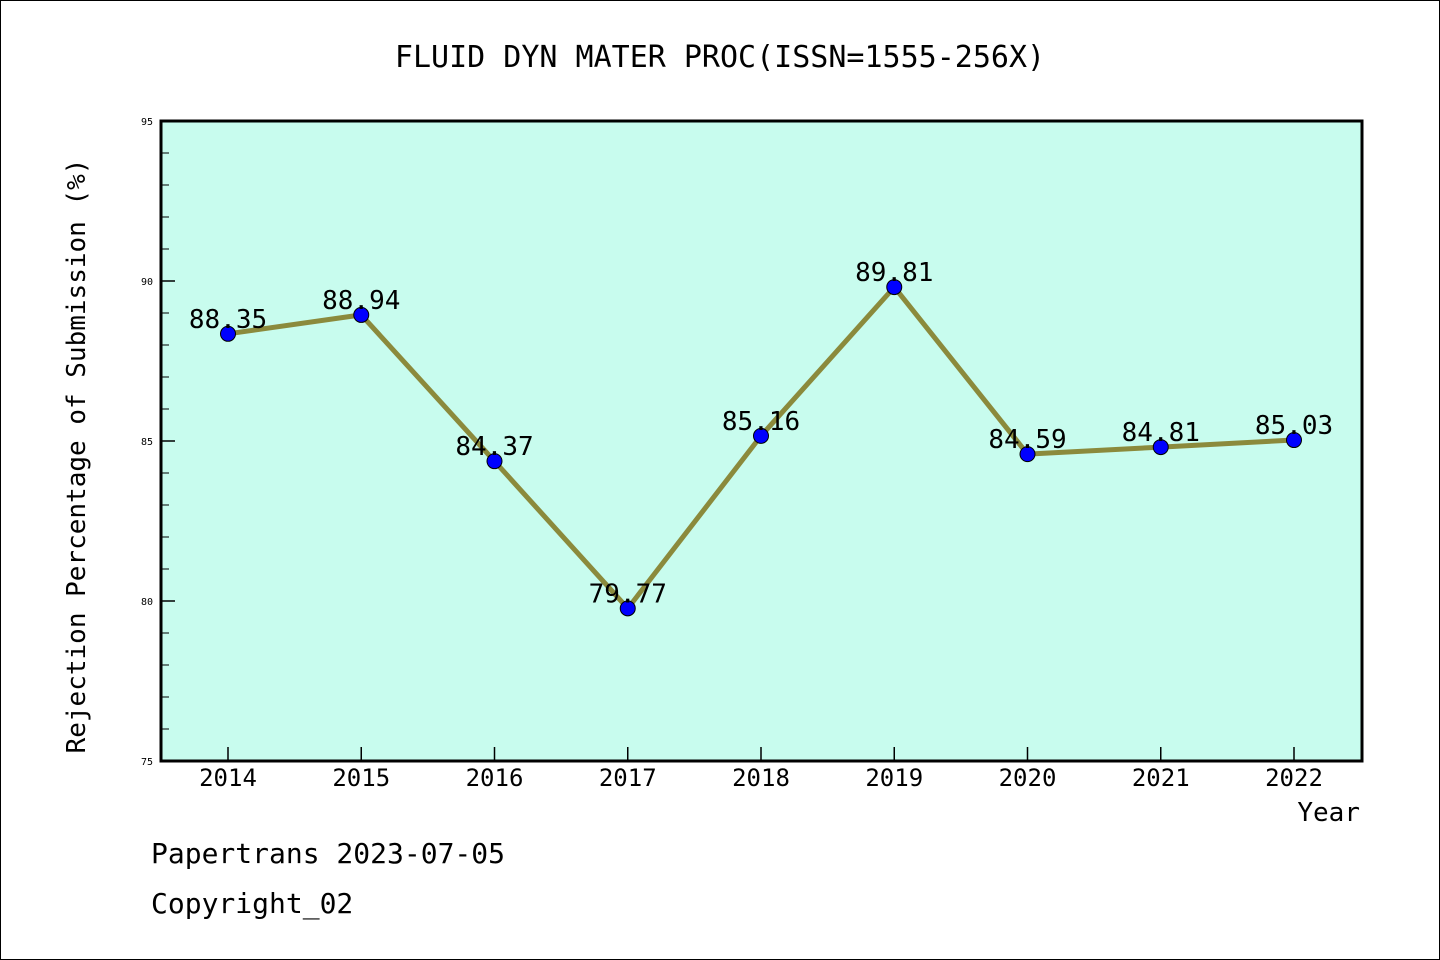 The image size is (1440, 960). What do you see at coordinates (628, 594) in the screenshot?
I see `data-label: 79.77` at bounding box center [628, 594].